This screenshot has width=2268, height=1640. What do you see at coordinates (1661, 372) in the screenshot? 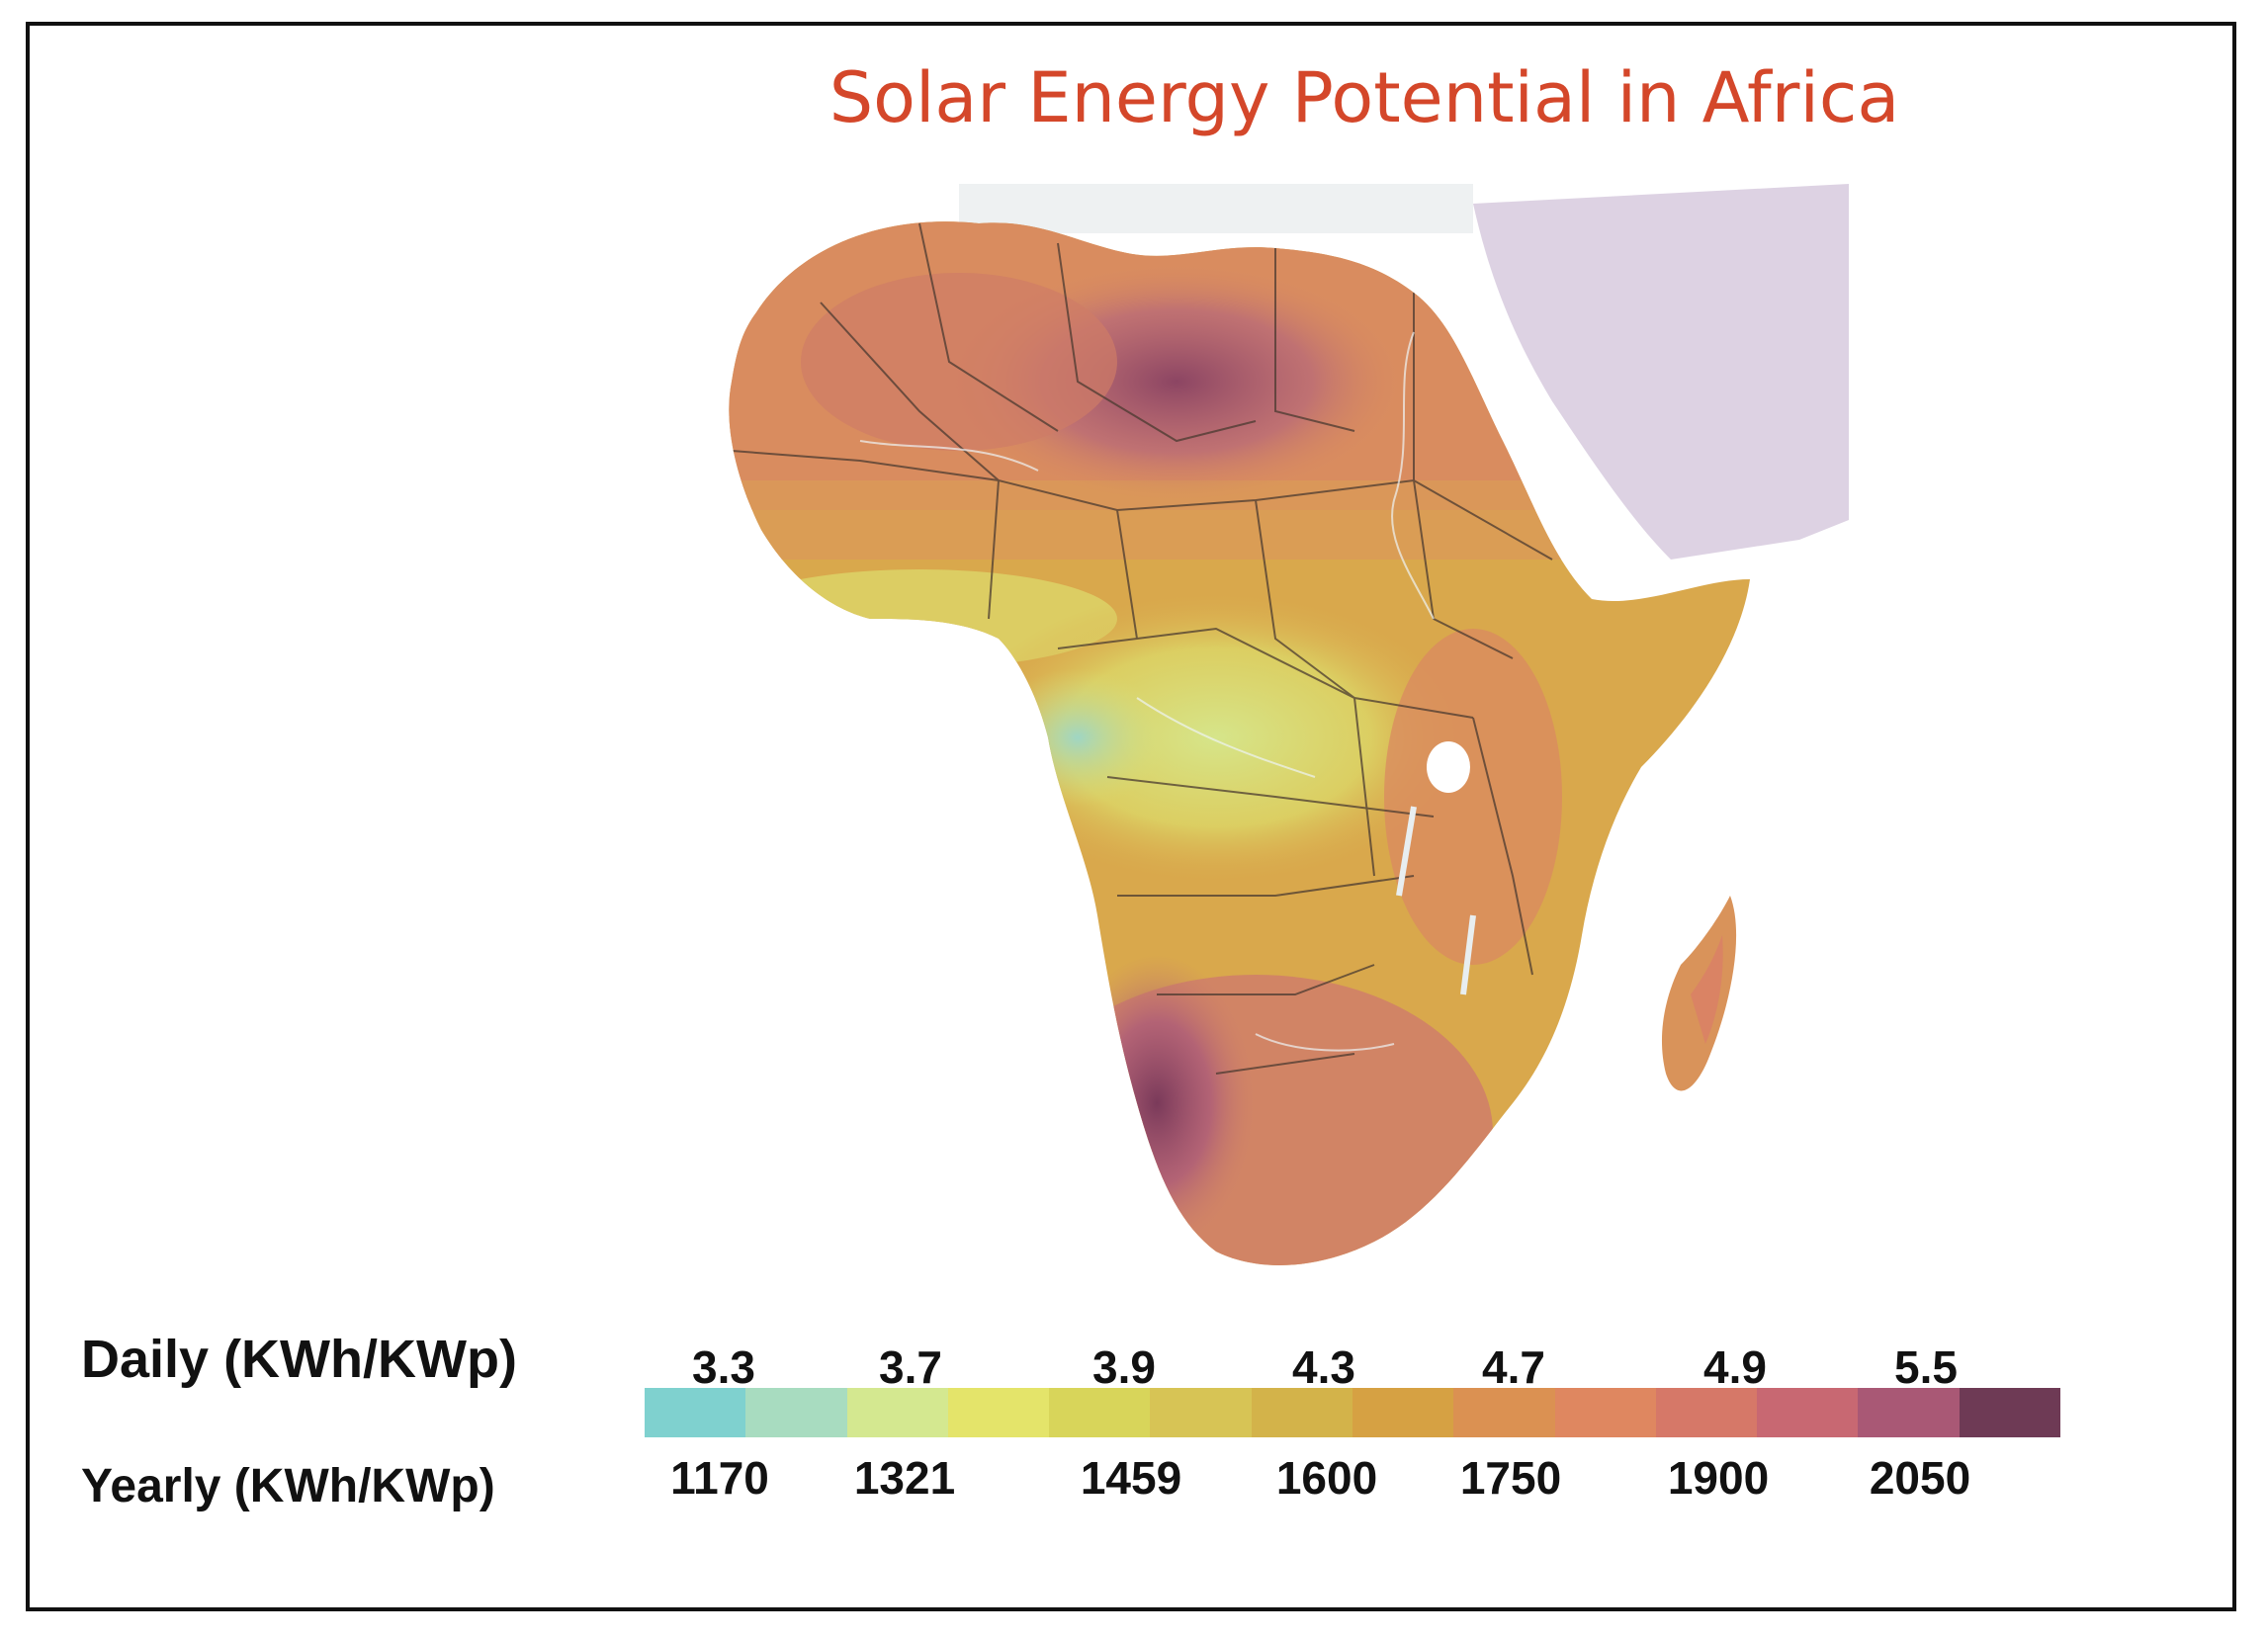
I see `arabian-peninsula` at bounding box center [1661, 372].